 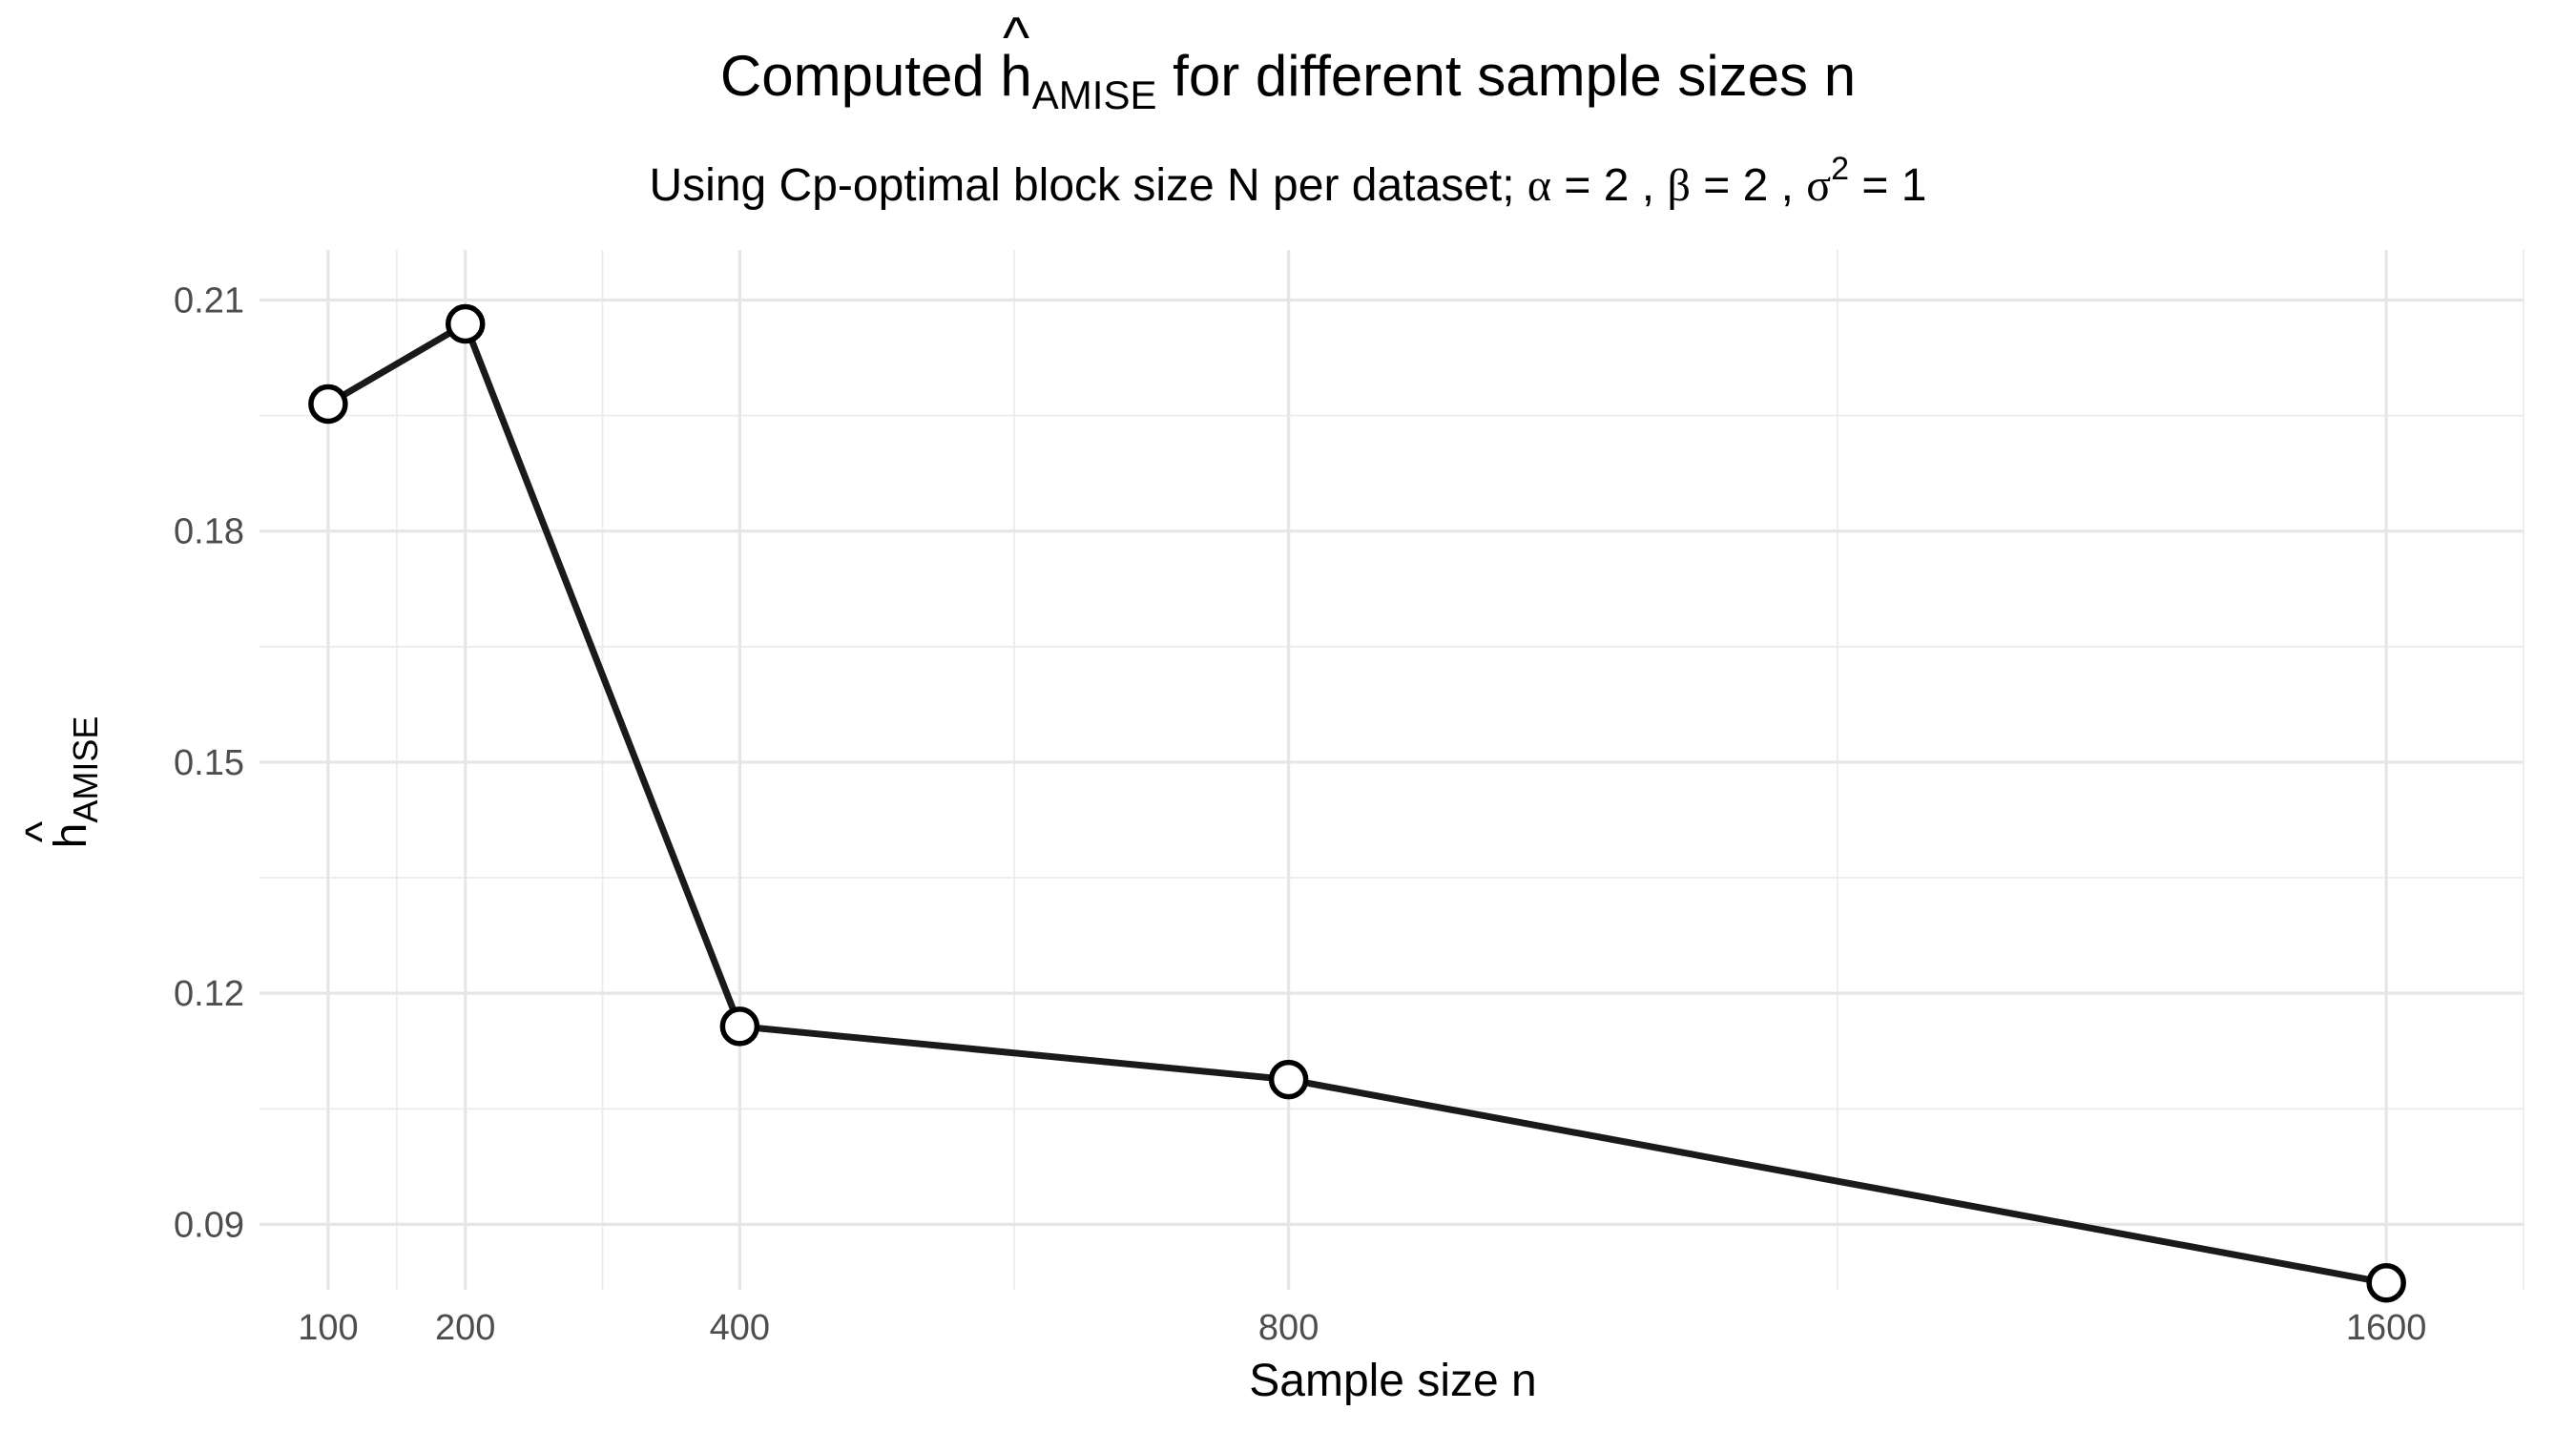 I want to click on y-axis-title: hAMISE ^, so click(x=61, y=782).